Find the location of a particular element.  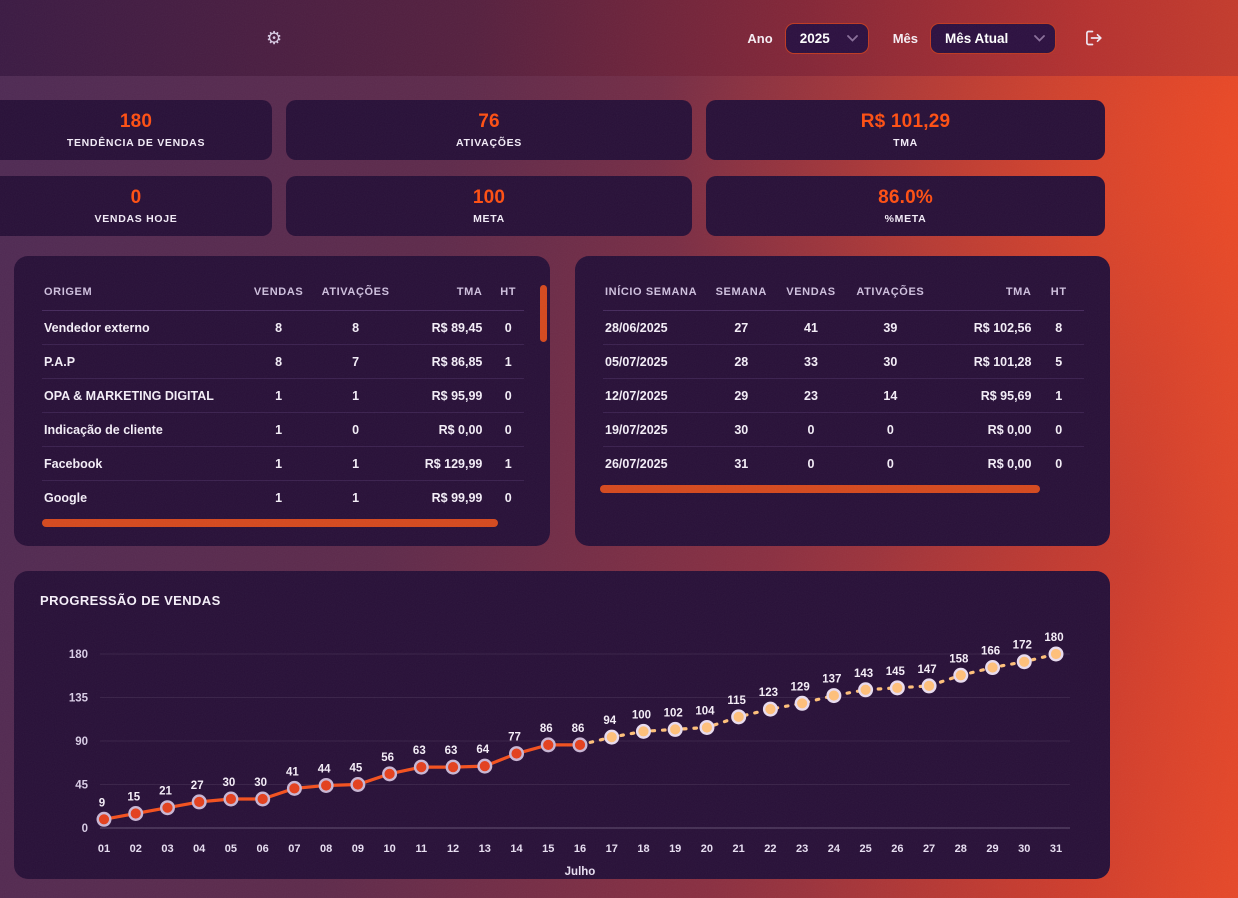

logout-icon is located at coordinates (1094, 38).